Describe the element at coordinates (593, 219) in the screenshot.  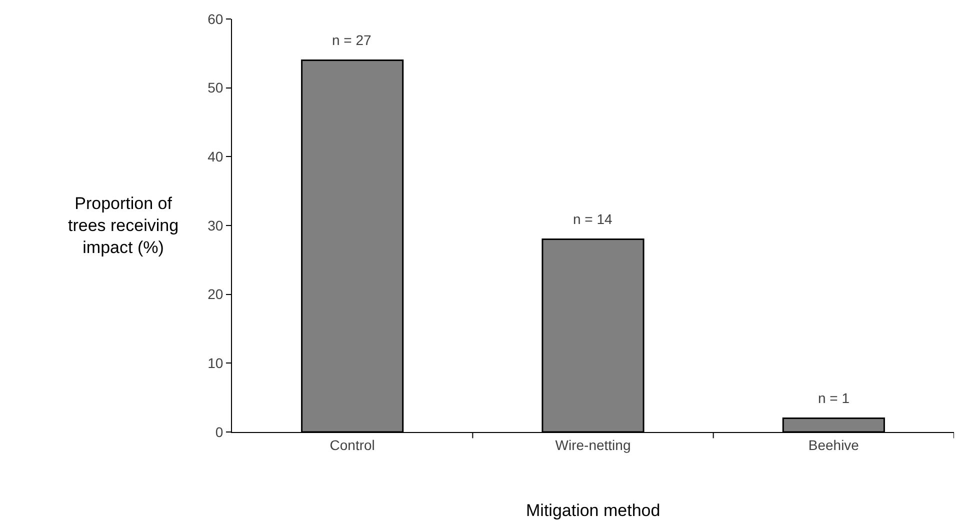
I see `annotation: n = 14` at that location.